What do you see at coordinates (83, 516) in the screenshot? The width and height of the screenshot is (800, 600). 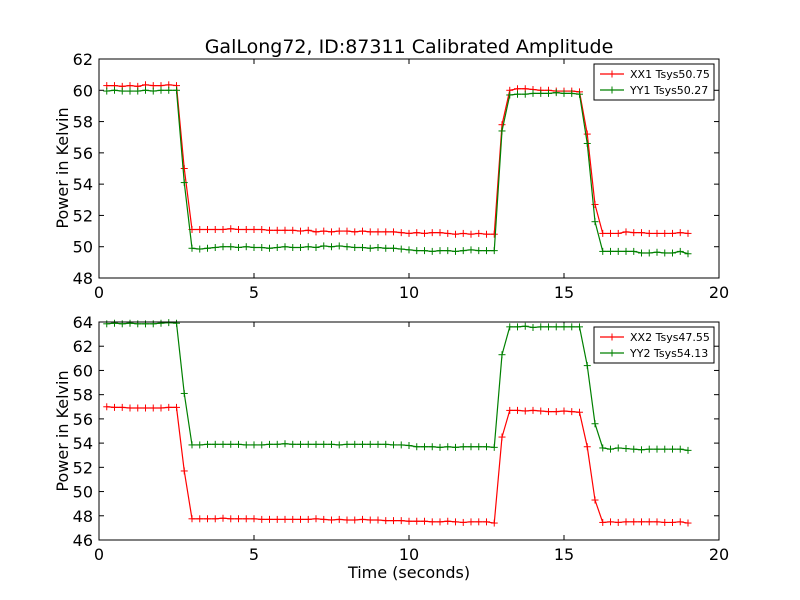 I see `bottom-ytick-label-1: 48` at bounding box center [83, 516].